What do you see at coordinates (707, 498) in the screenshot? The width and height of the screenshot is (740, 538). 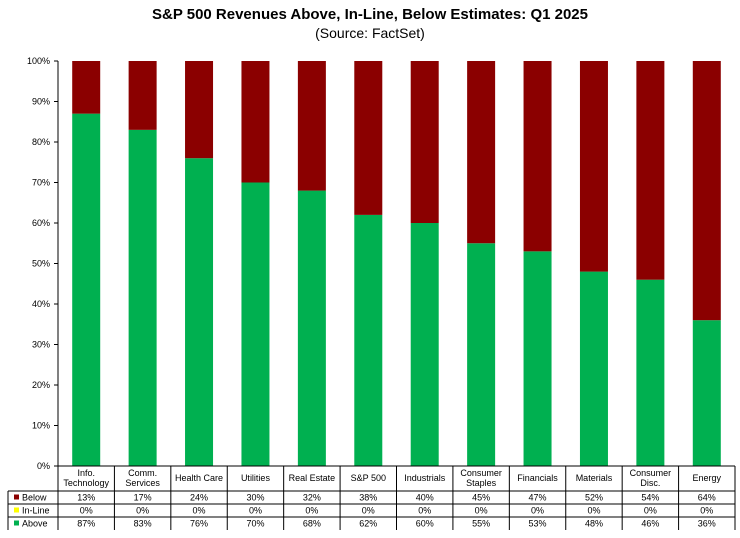 I see `data-label-below: 64%` at bounding box center [707, 498].